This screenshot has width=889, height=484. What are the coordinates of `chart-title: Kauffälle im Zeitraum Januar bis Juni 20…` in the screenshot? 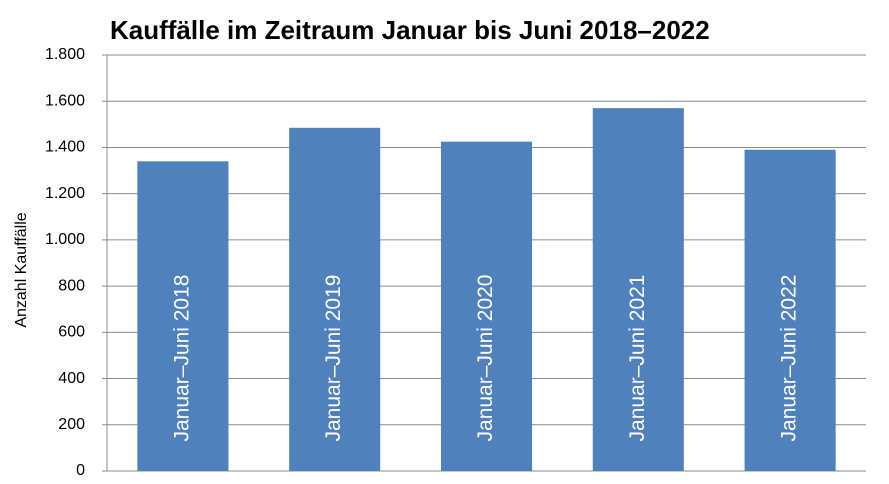 It's located at (410, 30).